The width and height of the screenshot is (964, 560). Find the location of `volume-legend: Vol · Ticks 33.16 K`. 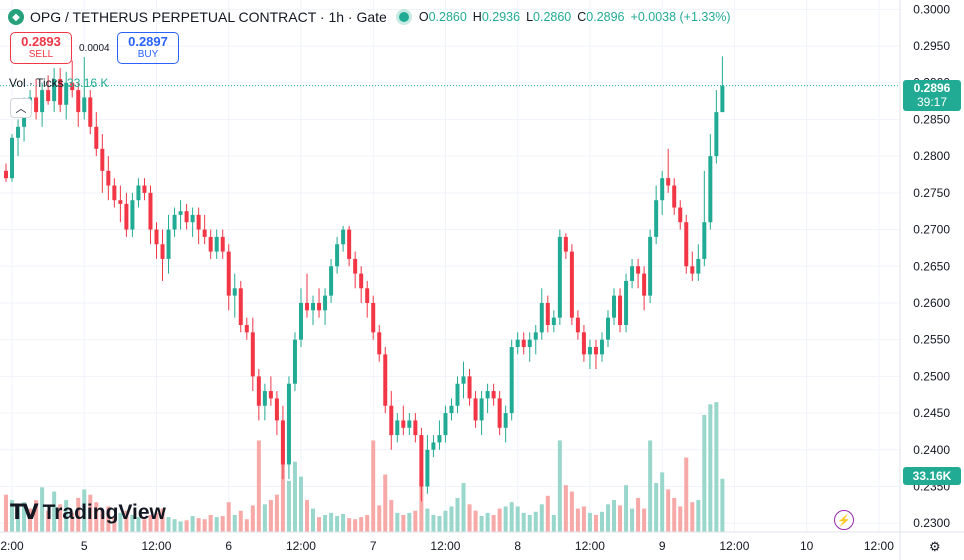

volume-legend: Vol · Ticks 33.16 K is located at coordinates (58, 83).